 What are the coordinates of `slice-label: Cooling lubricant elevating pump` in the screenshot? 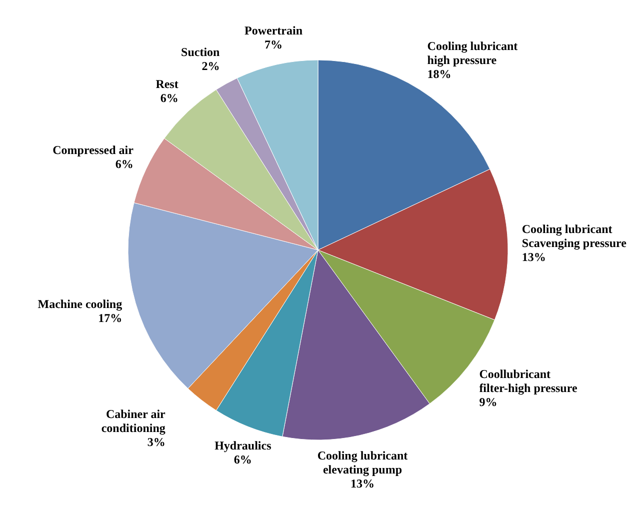 It's located at (362, 462).